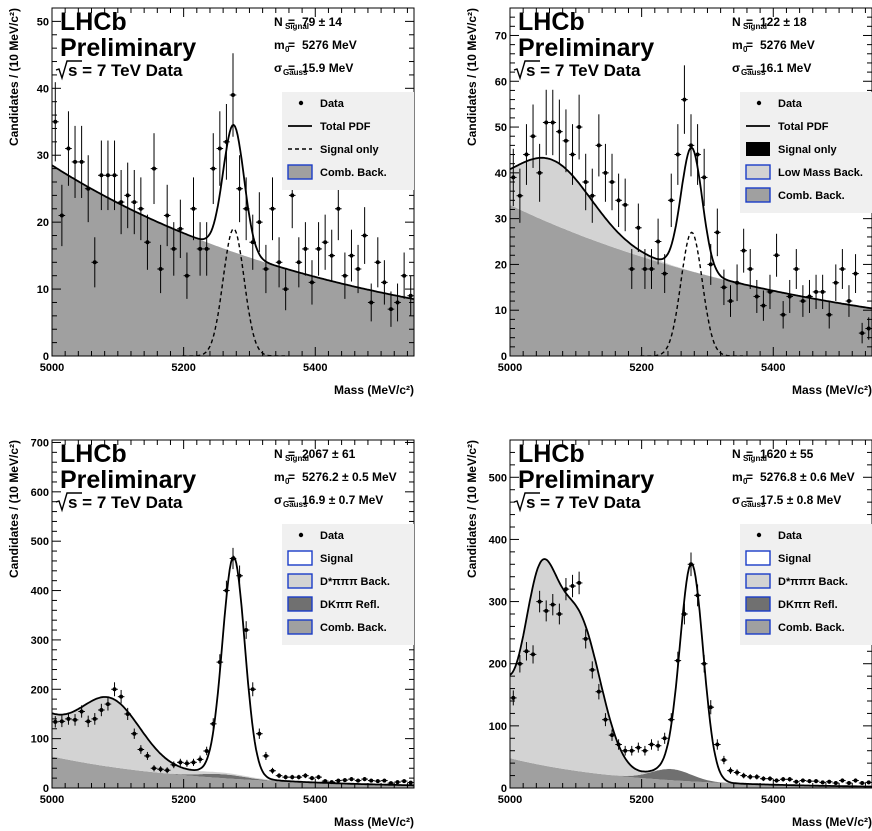  Describe the element at coordinates (278, 454) in the screenshot. I see `param-name: N` at that location.